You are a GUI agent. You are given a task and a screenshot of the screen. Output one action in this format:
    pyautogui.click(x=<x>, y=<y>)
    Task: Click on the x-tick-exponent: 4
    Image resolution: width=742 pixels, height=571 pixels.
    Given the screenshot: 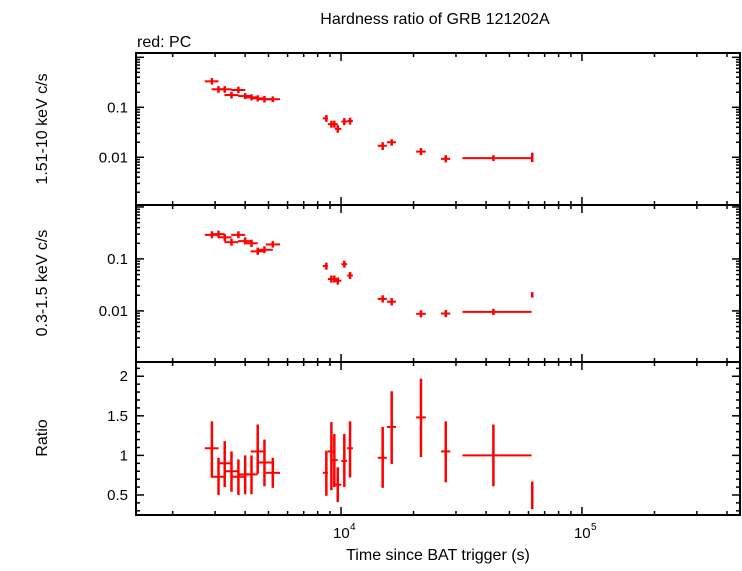 What is the action you would take?
    pyautogui.click(x=353, y=527)
    